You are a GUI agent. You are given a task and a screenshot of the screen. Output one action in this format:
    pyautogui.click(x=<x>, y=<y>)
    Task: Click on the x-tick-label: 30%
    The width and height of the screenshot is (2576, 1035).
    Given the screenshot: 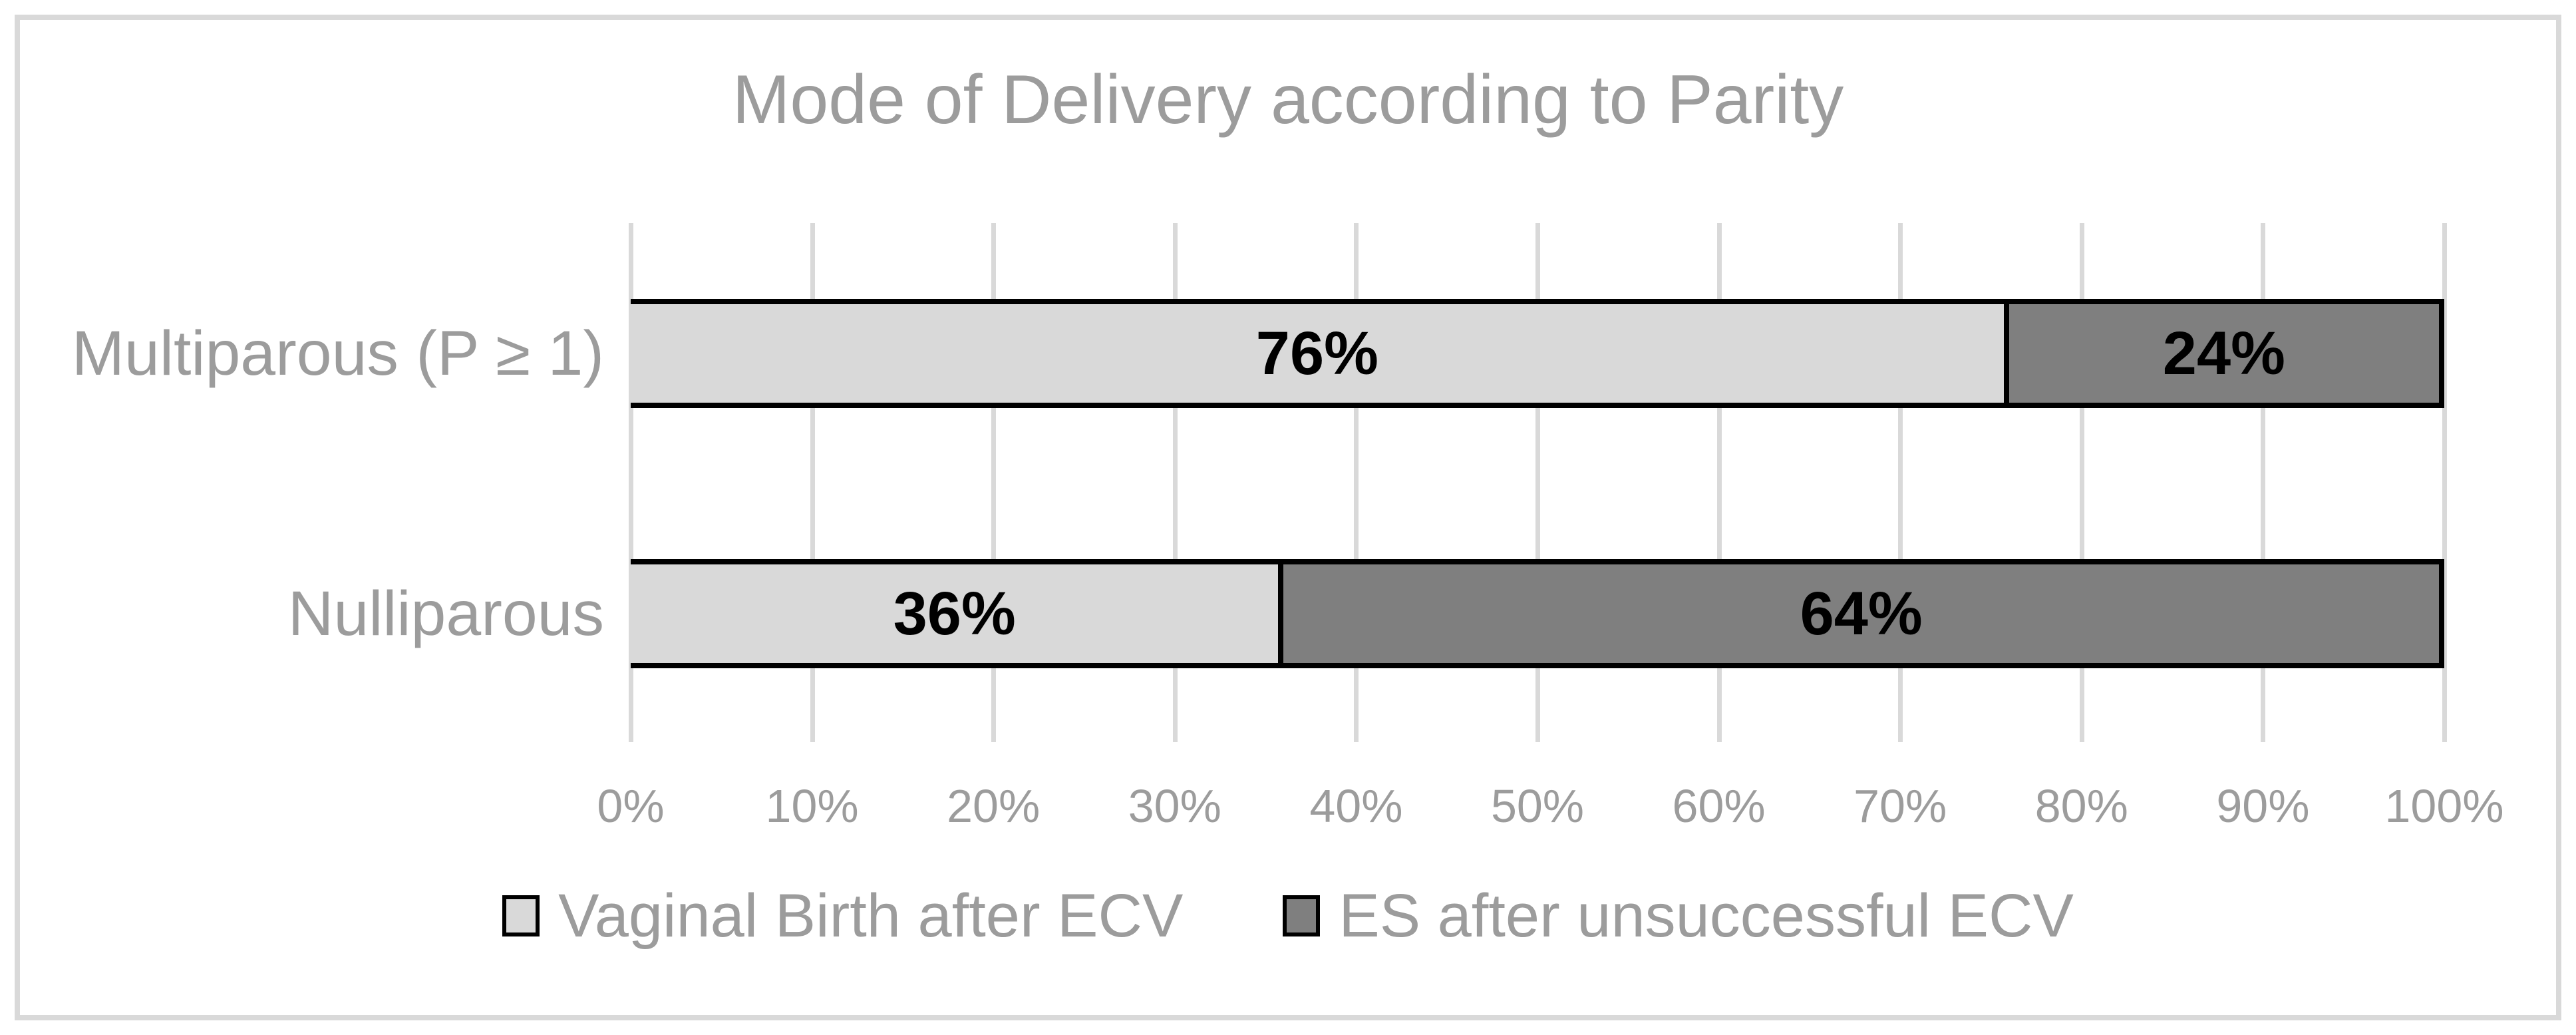 What is the action you would take?
    pyautogui.click(x=1174, y=806)
    